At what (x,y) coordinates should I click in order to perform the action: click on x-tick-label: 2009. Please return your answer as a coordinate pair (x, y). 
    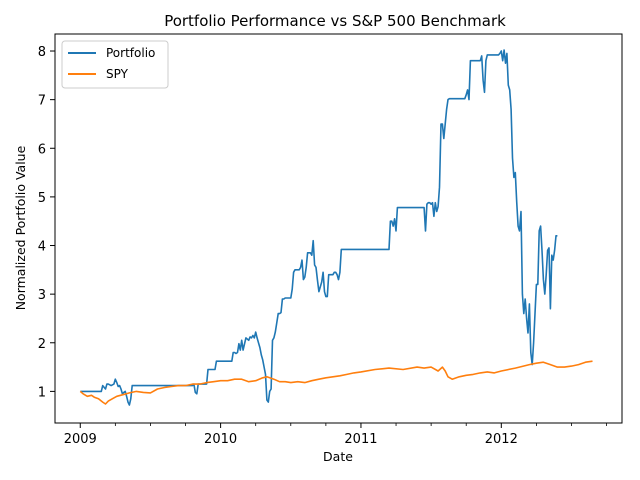
    Looking at the image, I should click on (80, 439).